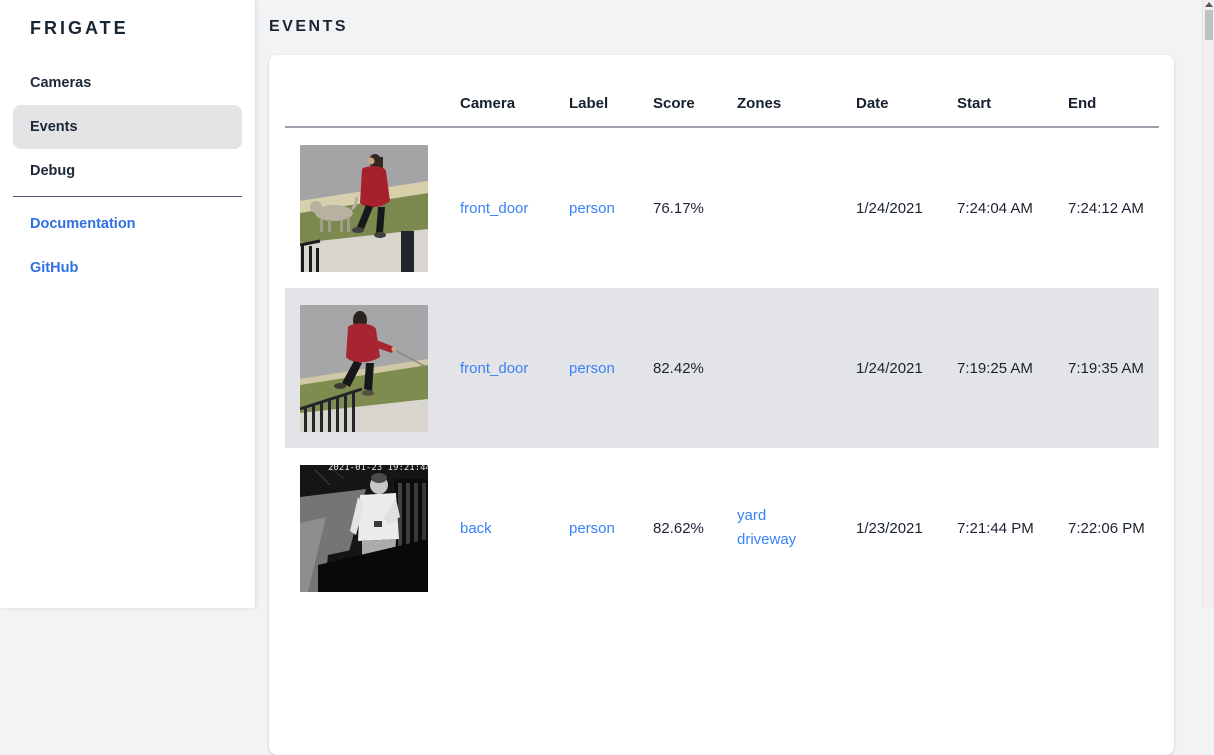 The image size is (1214, 755). Describe the element at coordinates (767, 539) in the screenshot. I see `zone-link: driveway` at that location.